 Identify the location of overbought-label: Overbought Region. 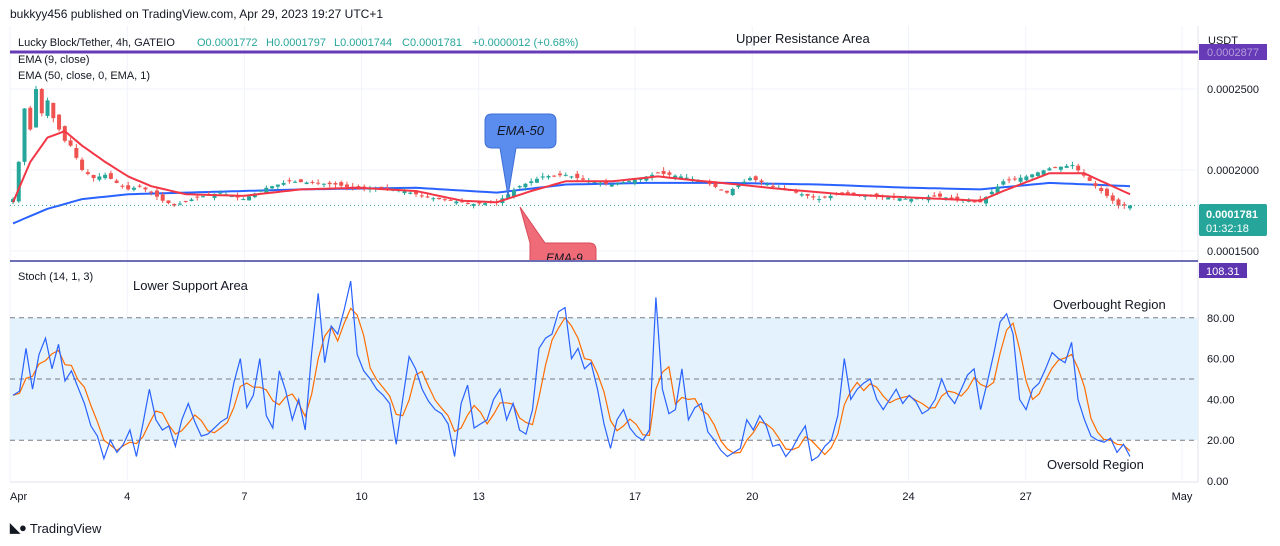
(1109, 304).